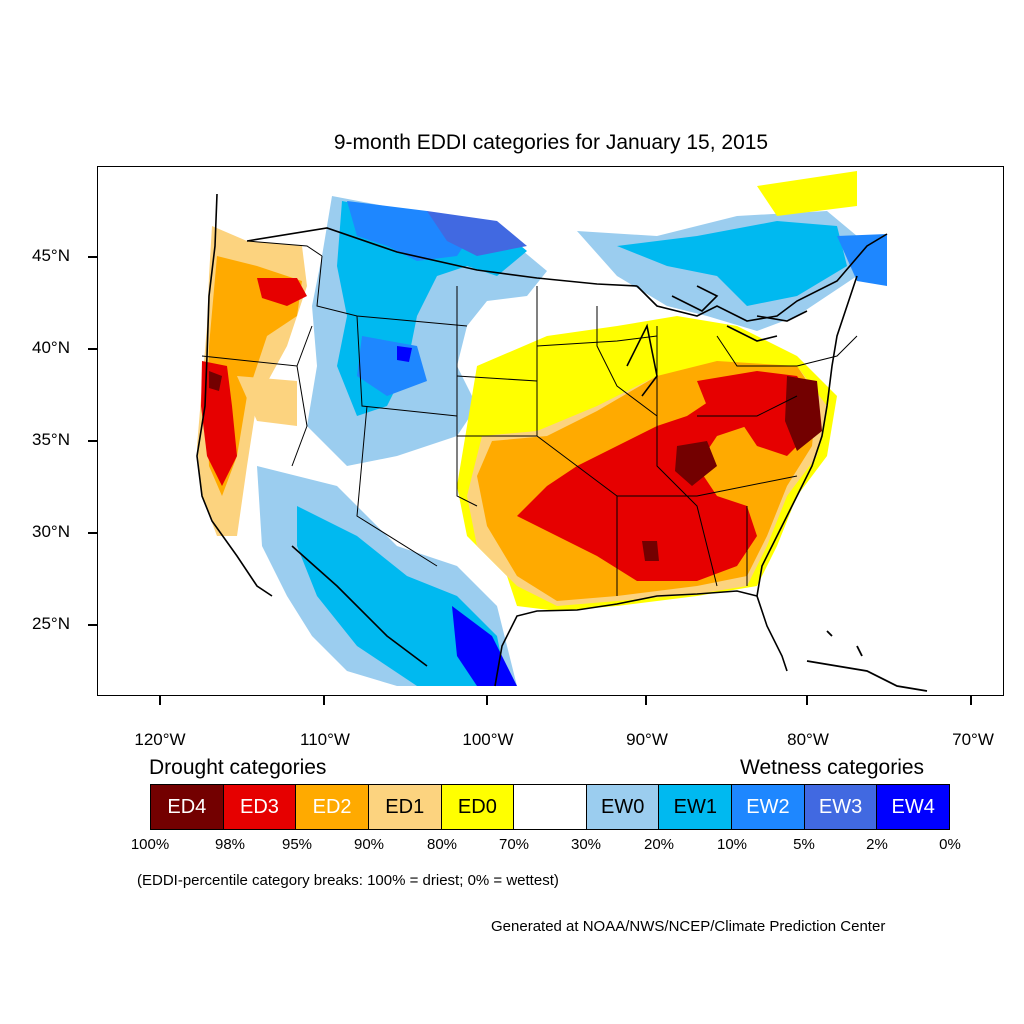 The height and width of the screenshot is (1024, 1024). I want to click on percentile-label: 10%, so click(732, 844).